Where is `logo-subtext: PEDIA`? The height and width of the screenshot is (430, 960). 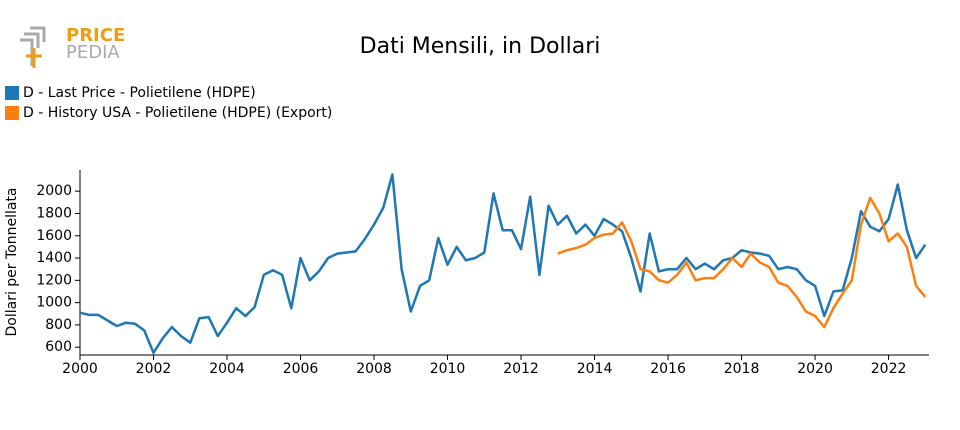
logo-subtext: PEDIA is located at coordinates (93, 52).